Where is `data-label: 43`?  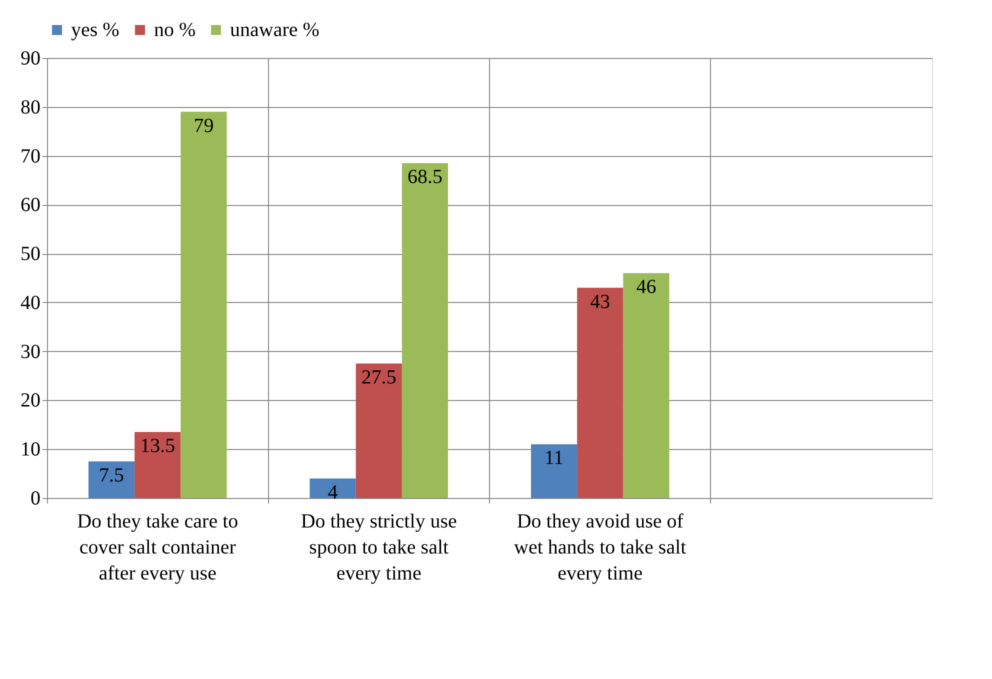
data-label: 43 is located at coordinates (600, 301).